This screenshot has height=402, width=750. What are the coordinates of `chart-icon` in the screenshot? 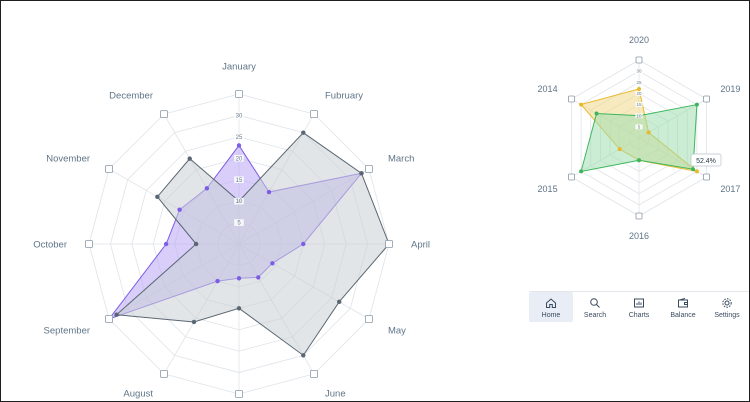 It's located at (639, 303).